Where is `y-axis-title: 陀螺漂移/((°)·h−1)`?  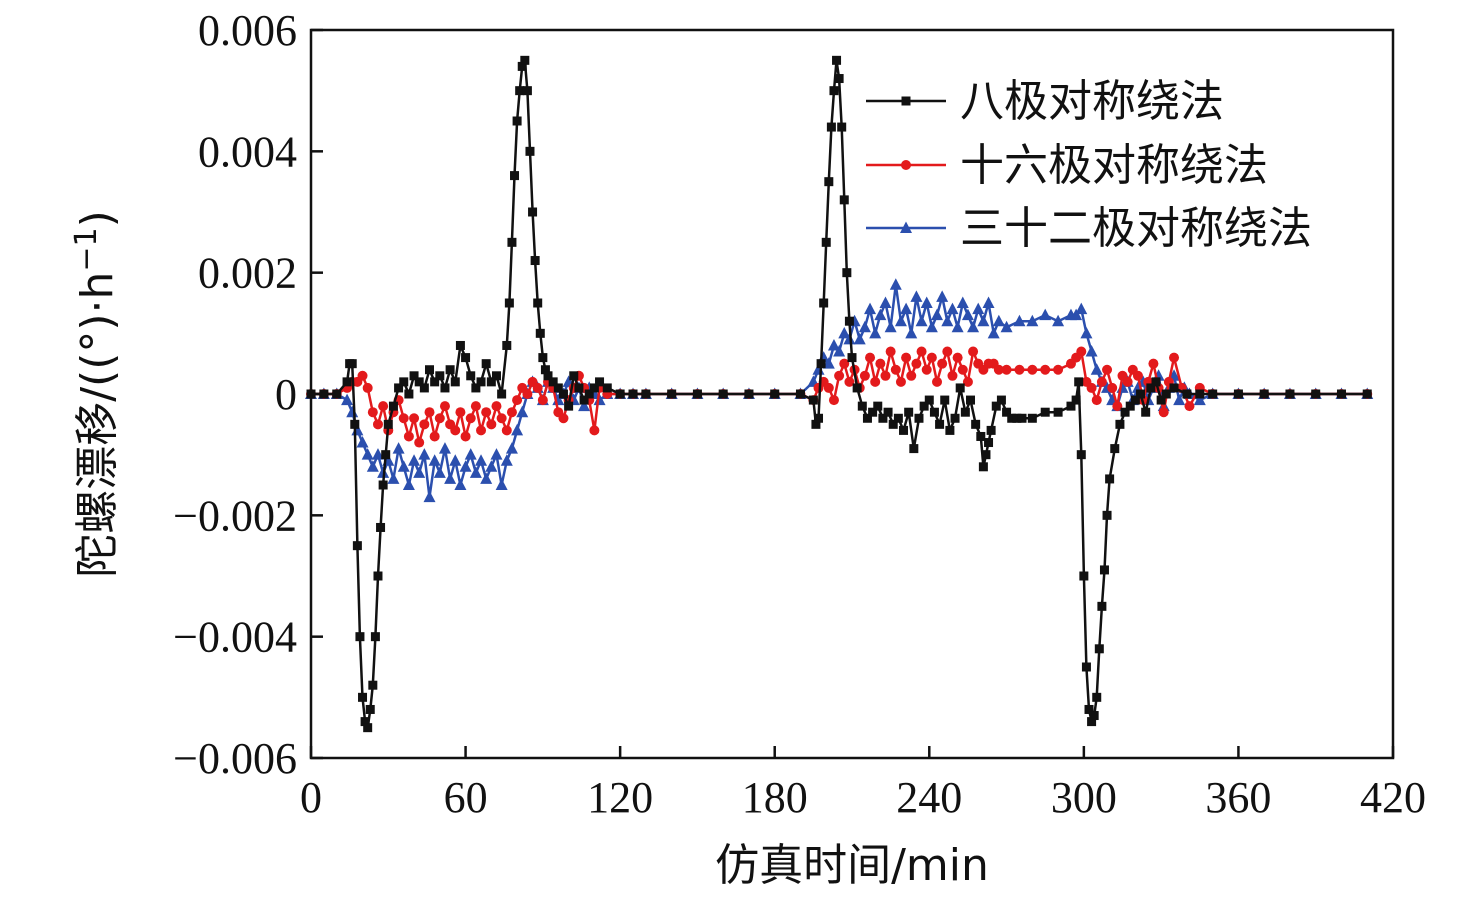
y-axis-title: 陀螺漂移/((°)·h−1) is located at coordinates (96, 394).